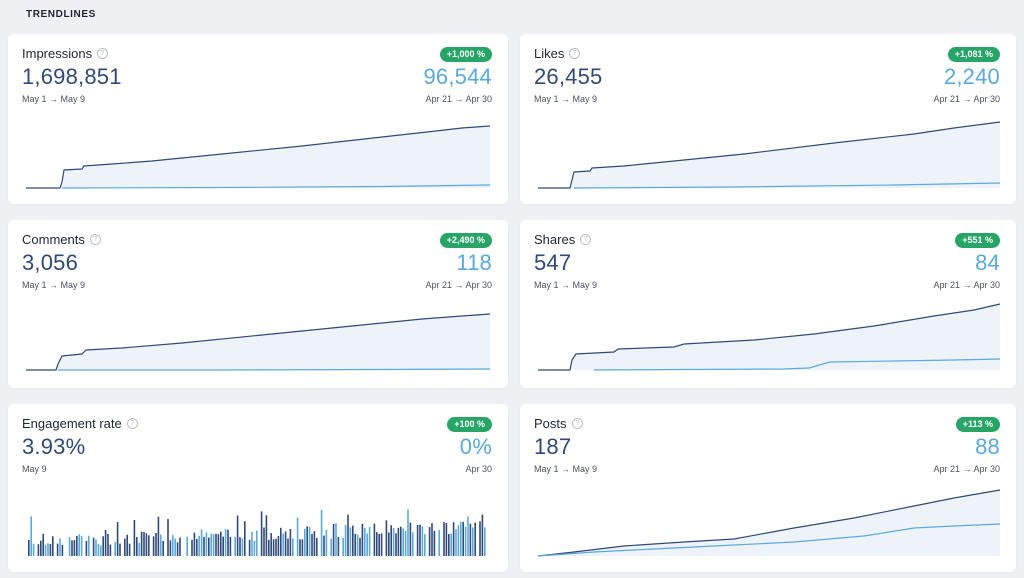 This screenshot has height=578, width=1024. Describe the element at coordinates (475, 446) in the screenshot. I see `previous-value: 0%` at that location.